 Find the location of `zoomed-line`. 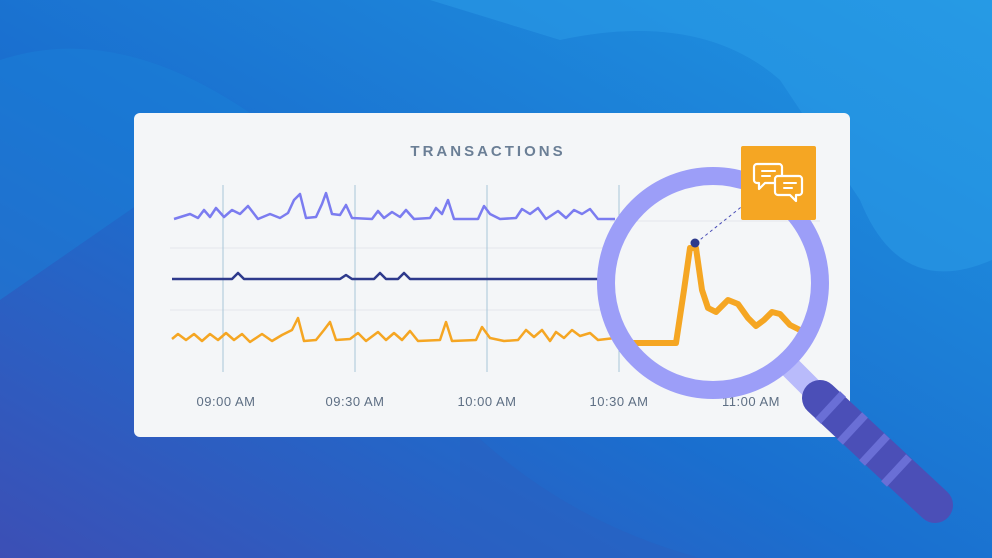

zoomed-line is located at coordinates (708, 295).